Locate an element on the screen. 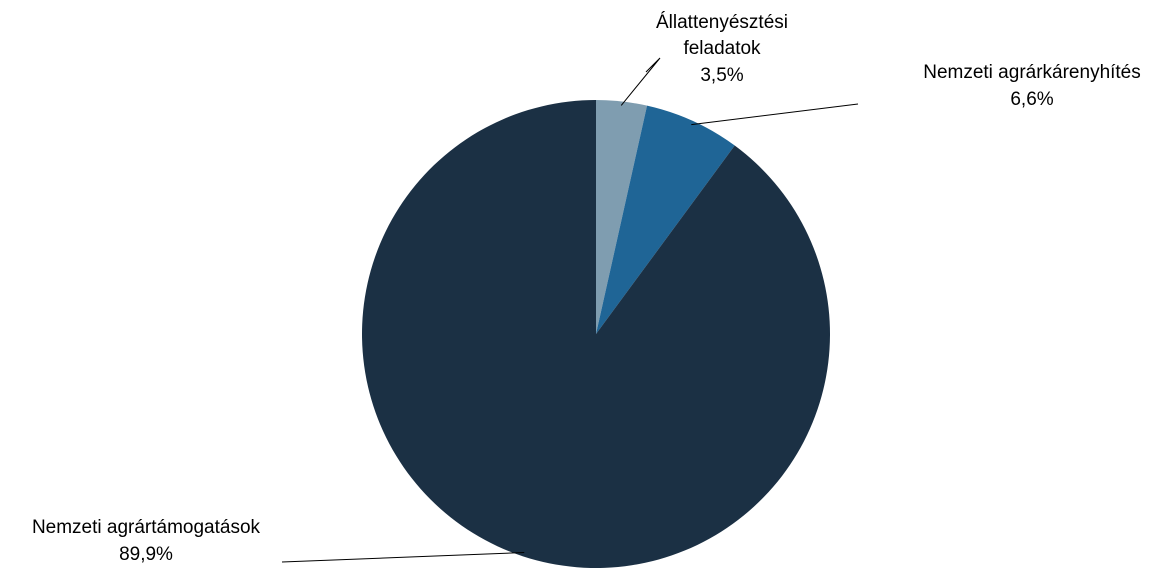  slice-label-agrartamogatasok: Nemzeti agrártámogatások 89,9% is located at coordinates (146, 541).